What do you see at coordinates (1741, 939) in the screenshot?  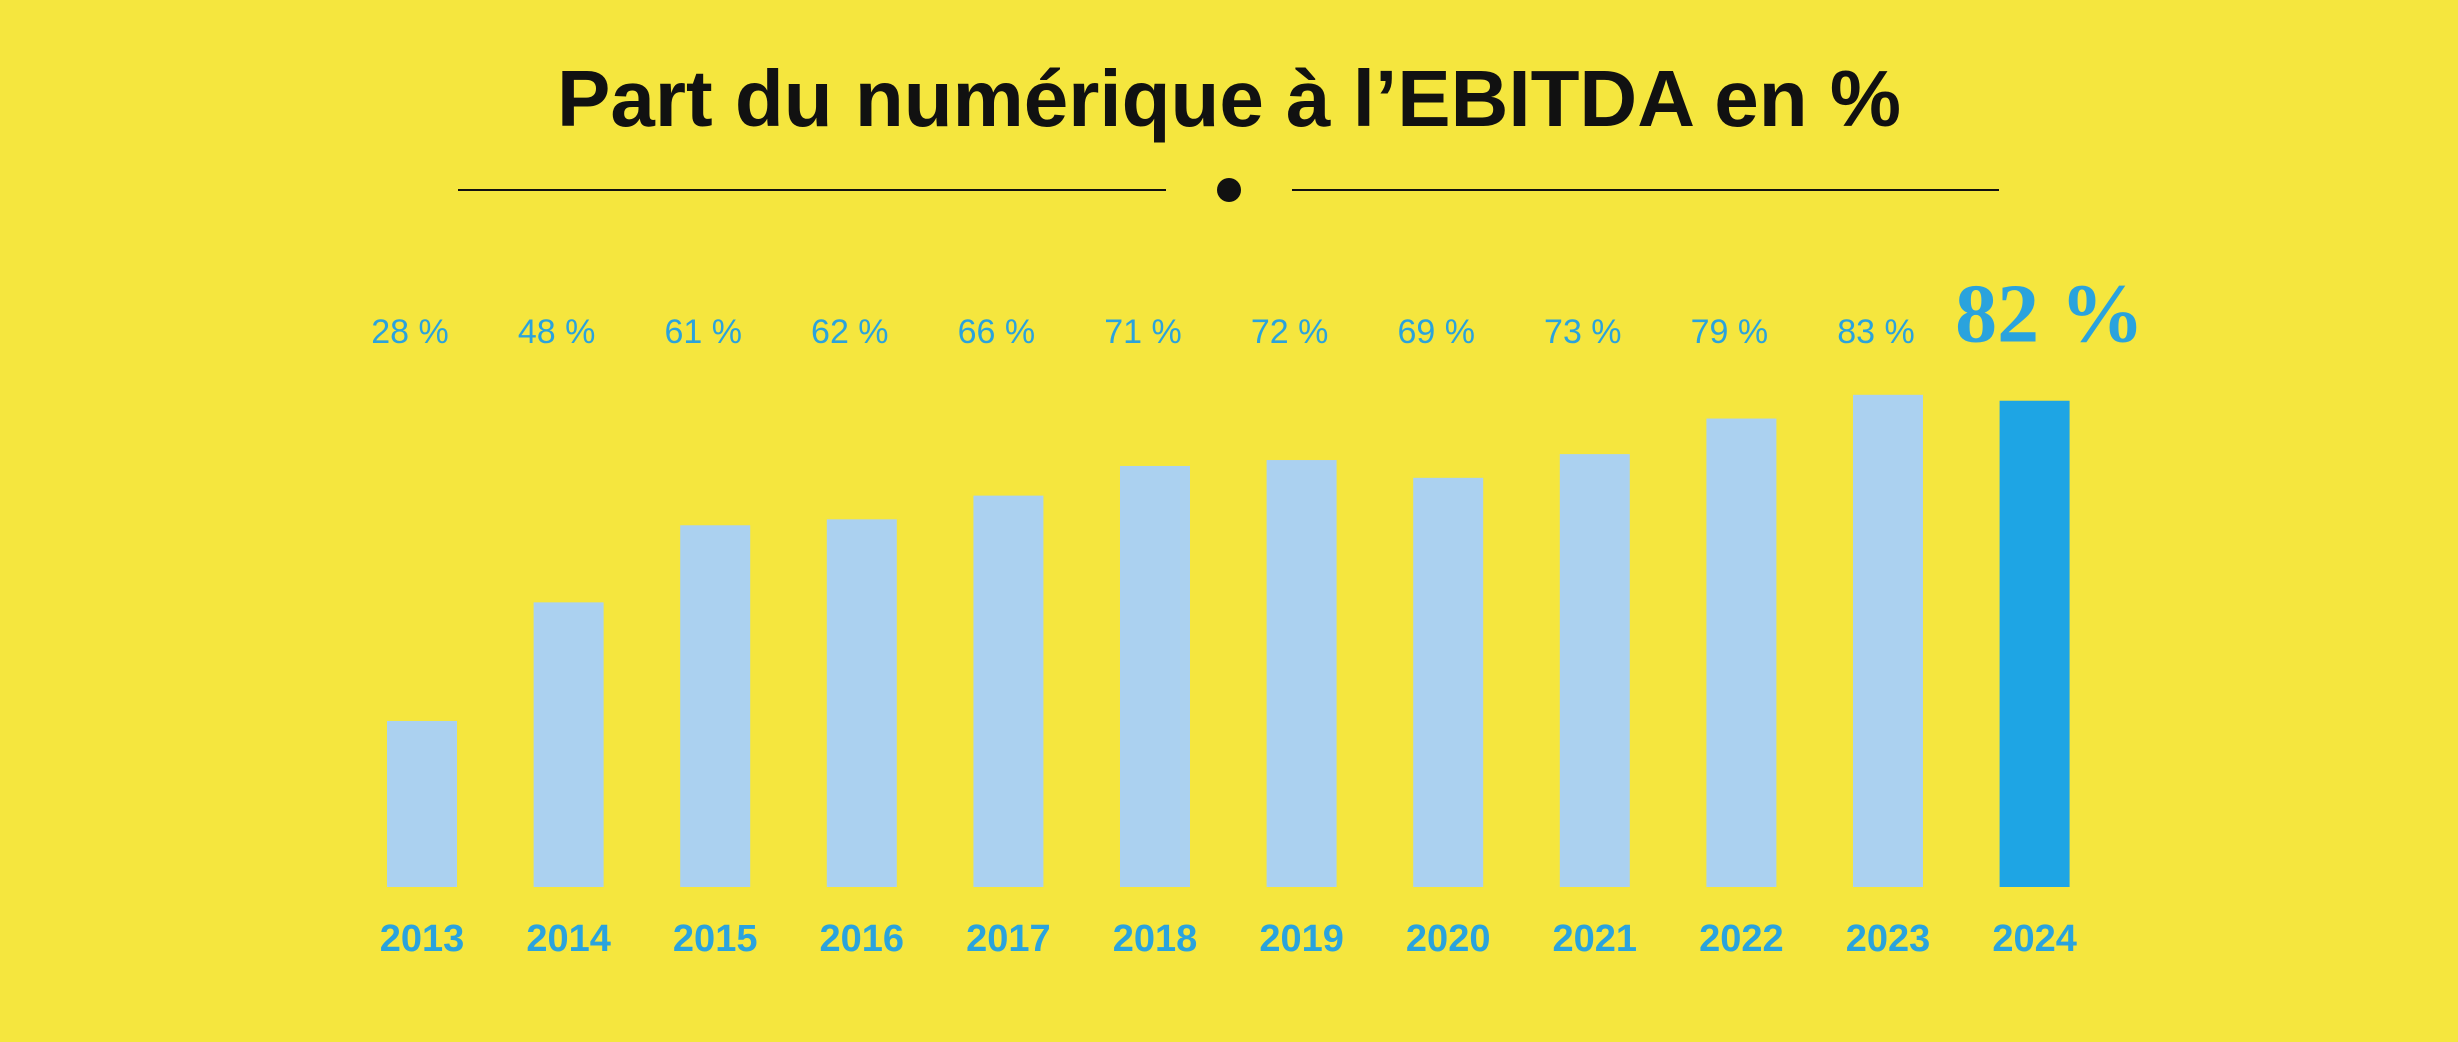 I see `x-tick-label: 2022` at bounding box center [1741, 939].